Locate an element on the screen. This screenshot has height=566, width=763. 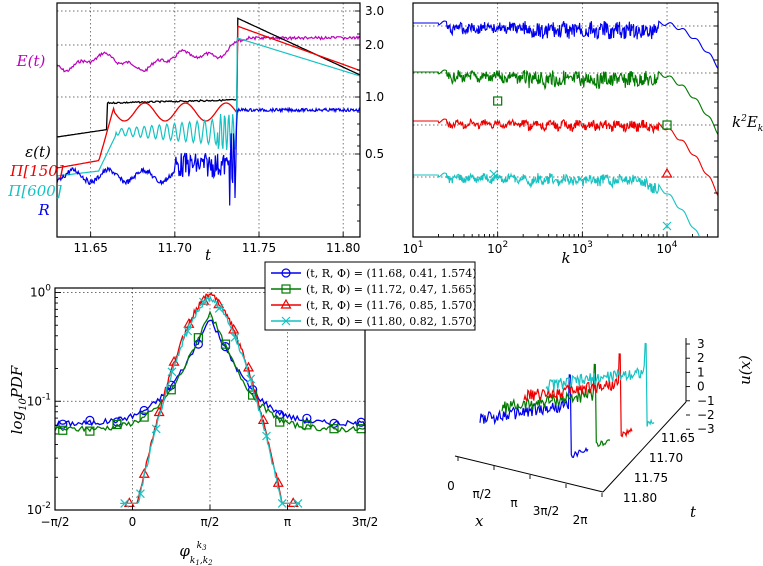
spectrum-line-red is located at coordinates (566, 157).